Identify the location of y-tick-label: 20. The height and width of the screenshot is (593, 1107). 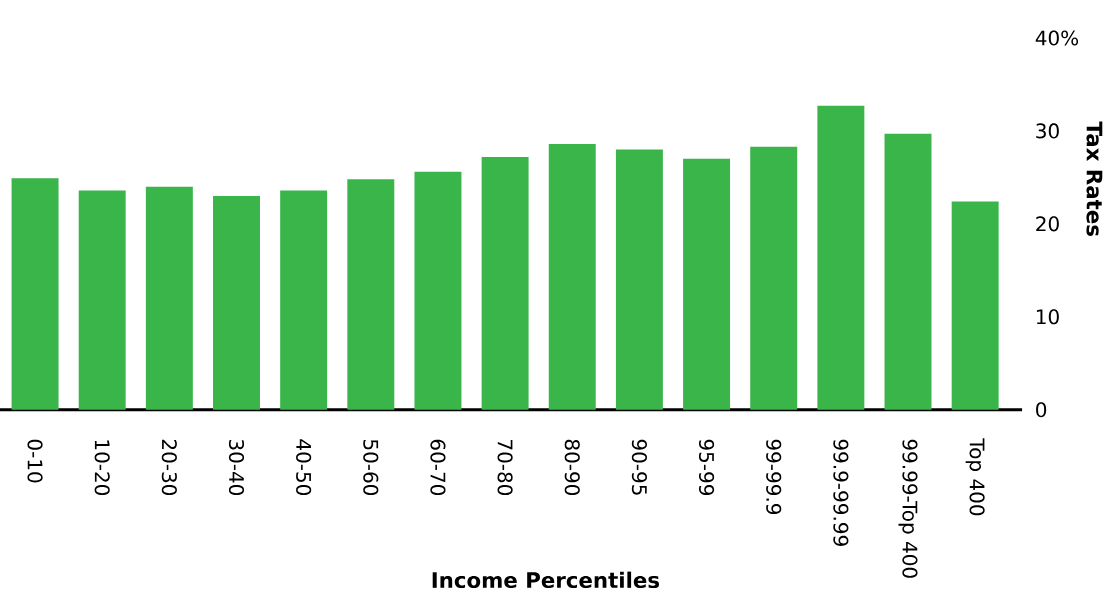
(1047, 224).